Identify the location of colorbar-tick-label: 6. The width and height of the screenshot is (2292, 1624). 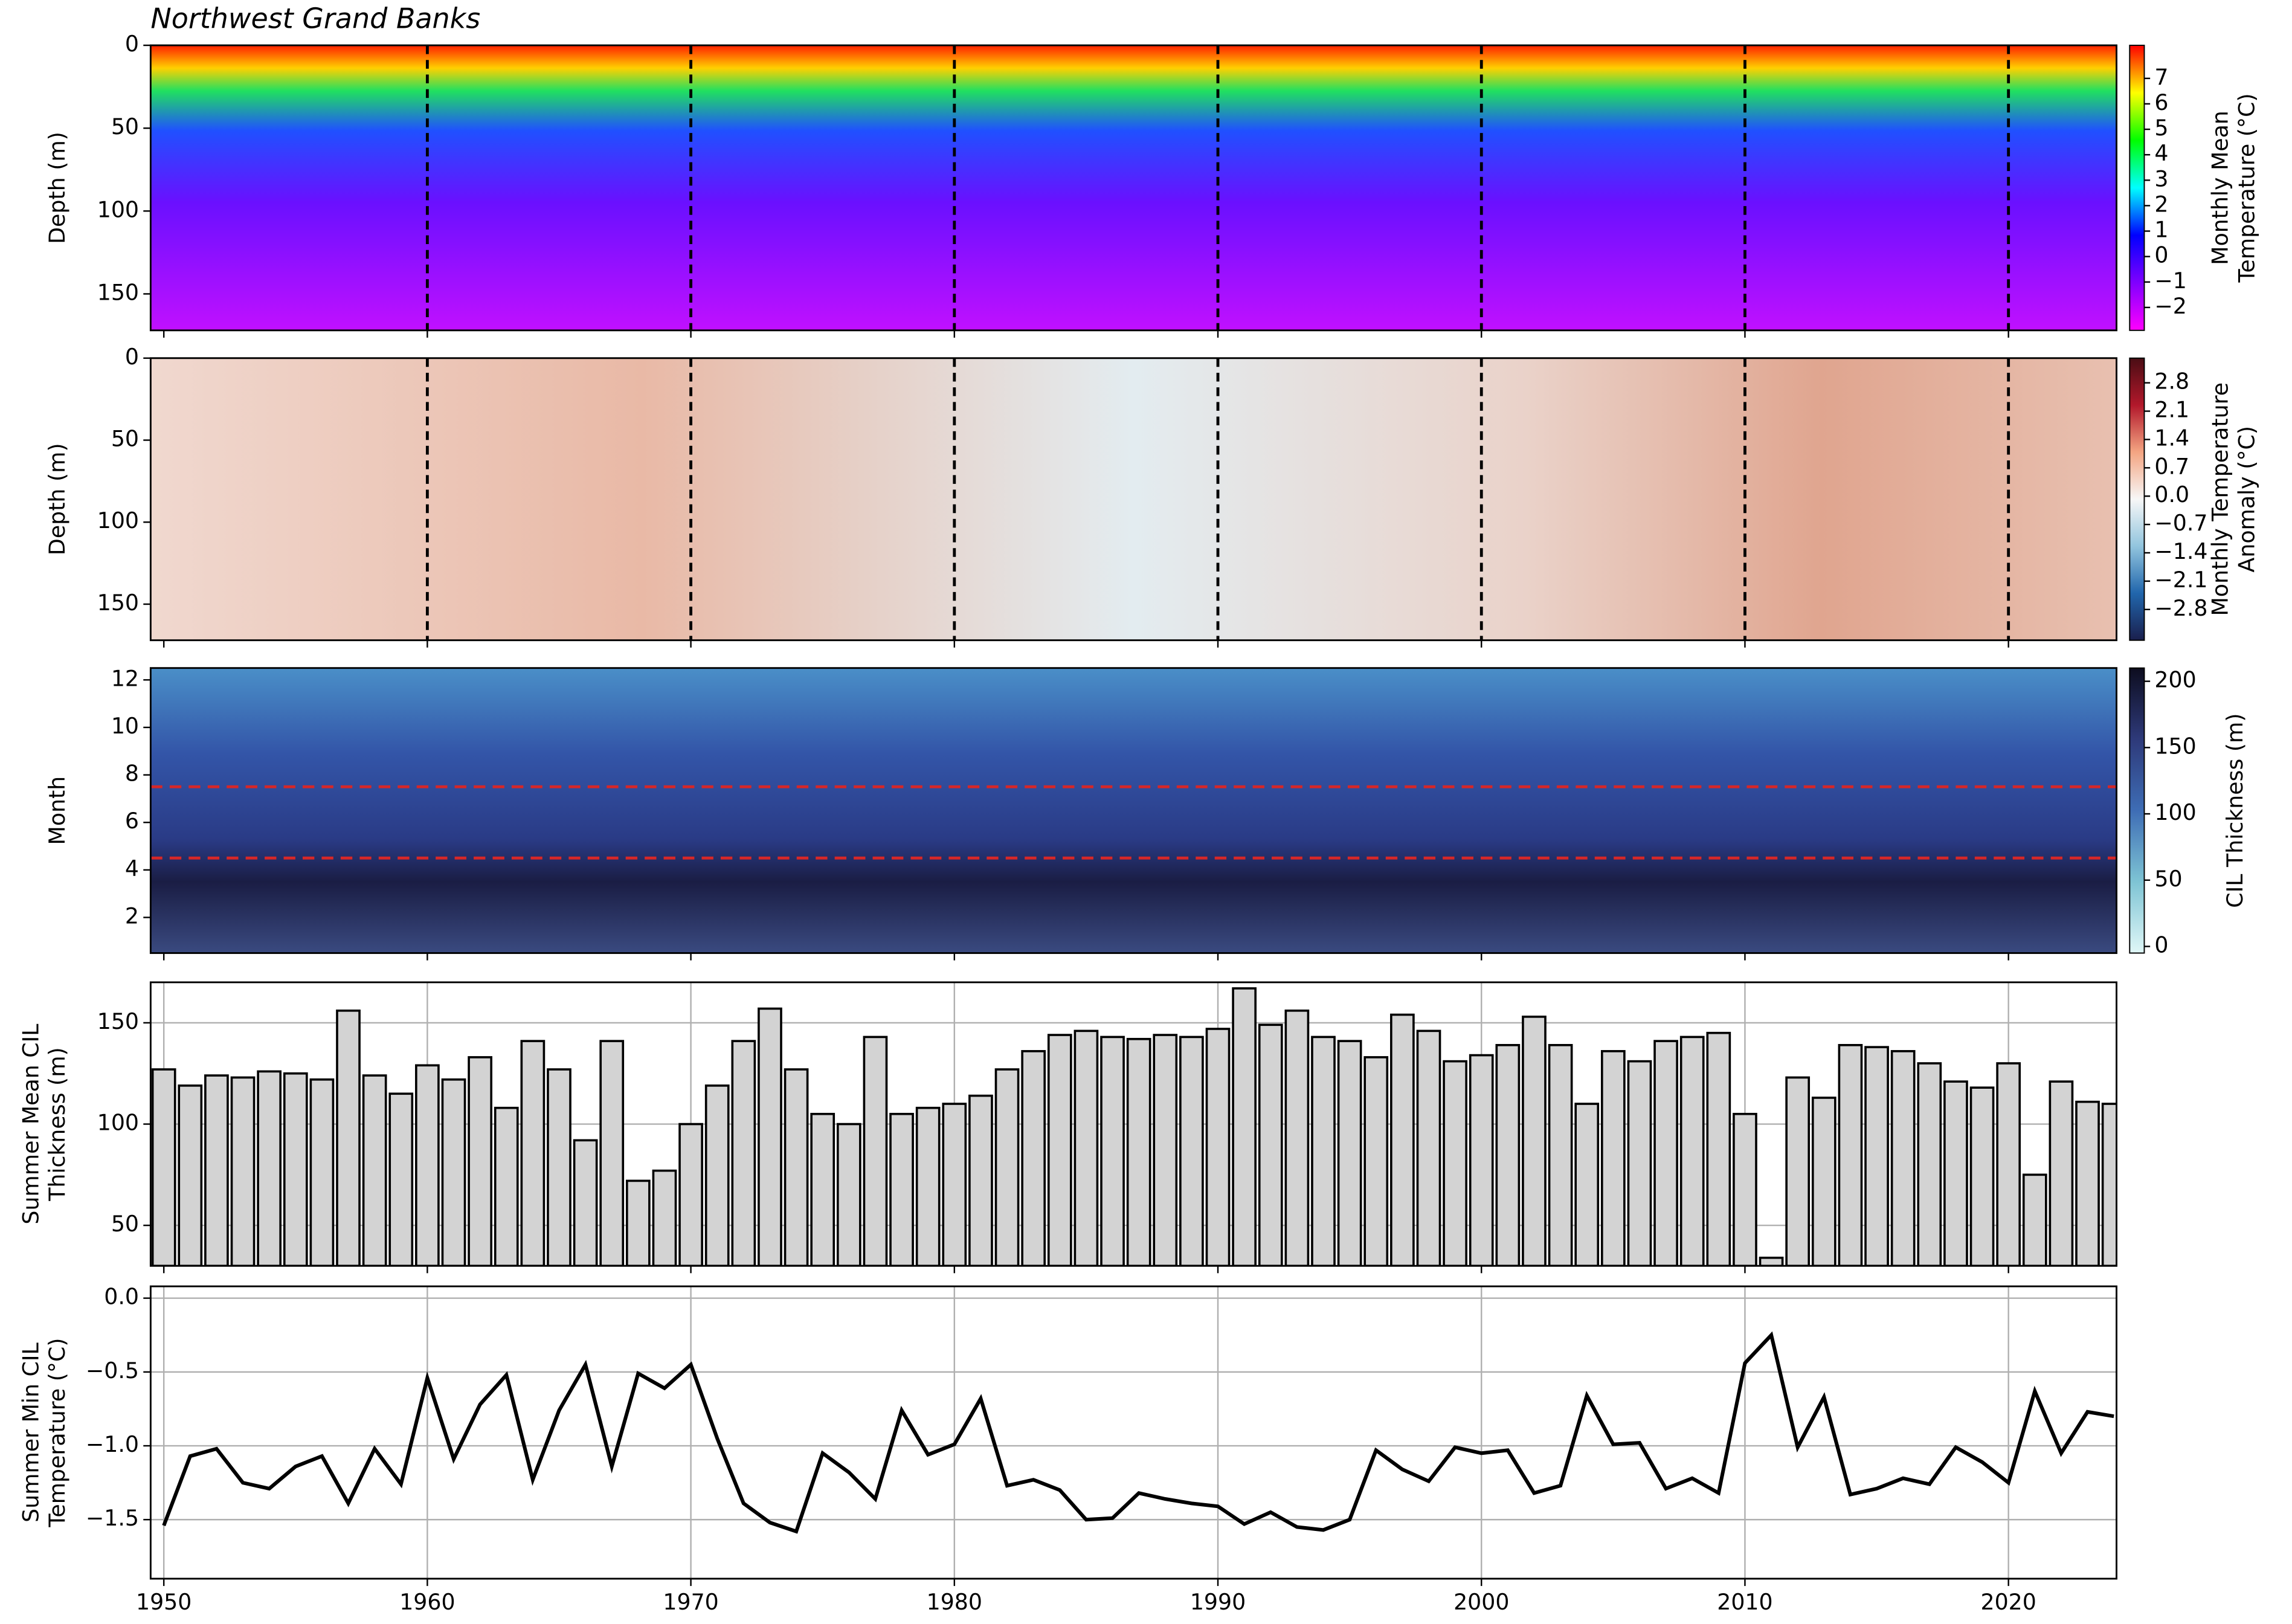
(2161, 102).